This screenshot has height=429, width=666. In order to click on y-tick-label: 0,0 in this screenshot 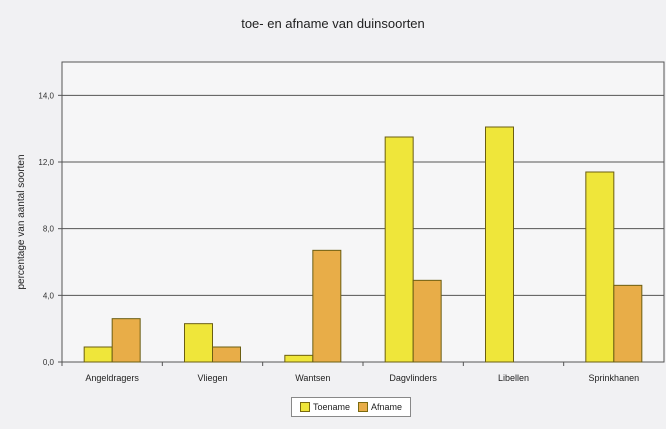, I will do `click(49, 362)`.